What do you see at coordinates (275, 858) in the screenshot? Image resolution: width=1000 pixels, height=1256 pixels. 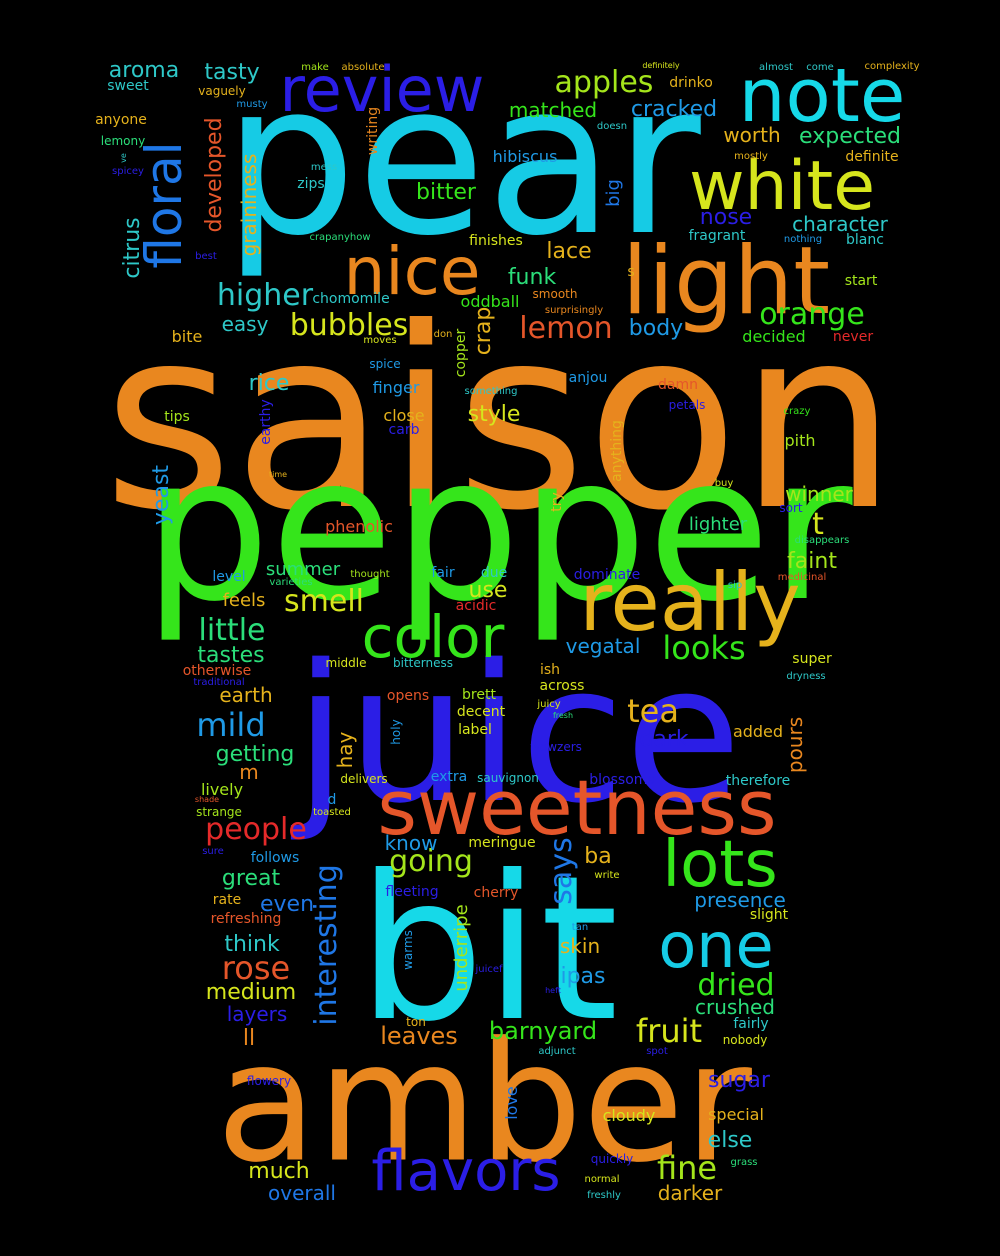 I see `cloud-word: follows` at bounding box center [275, 858].